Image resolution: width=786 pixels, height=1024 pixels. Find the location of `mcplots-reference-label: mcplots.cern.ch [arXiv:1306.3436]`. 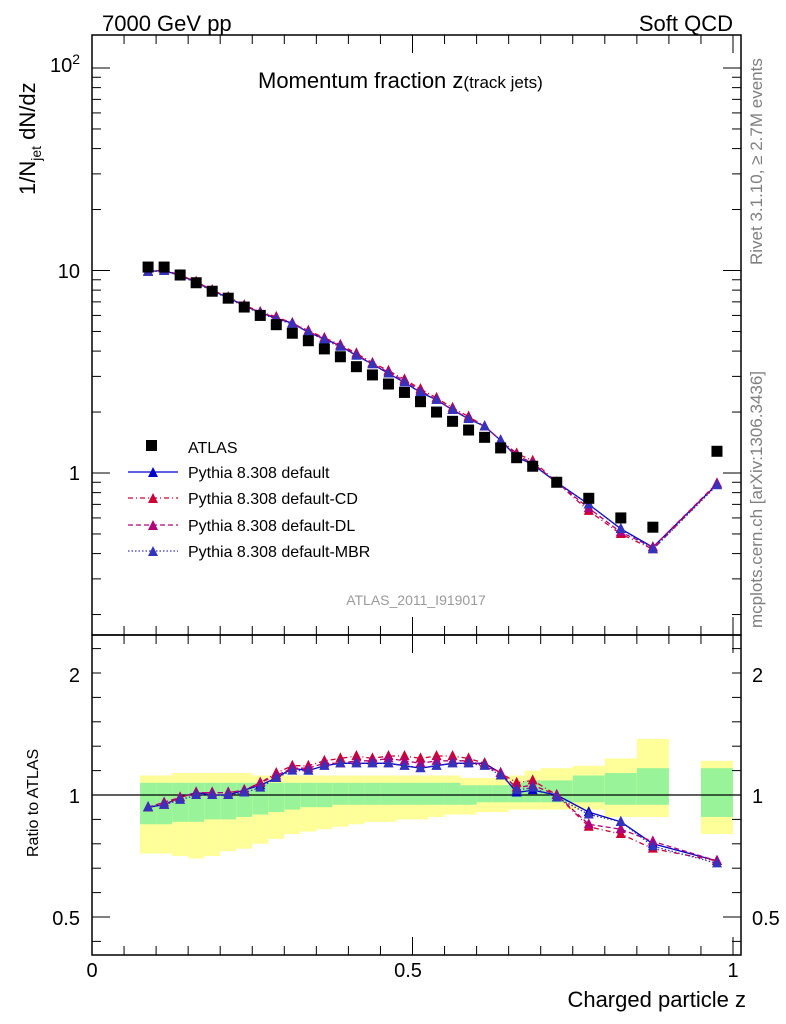

mcplots-reference-label: mcplots.cern.ch [arXiv:1306.3436] is located at coordinates (756, 499).